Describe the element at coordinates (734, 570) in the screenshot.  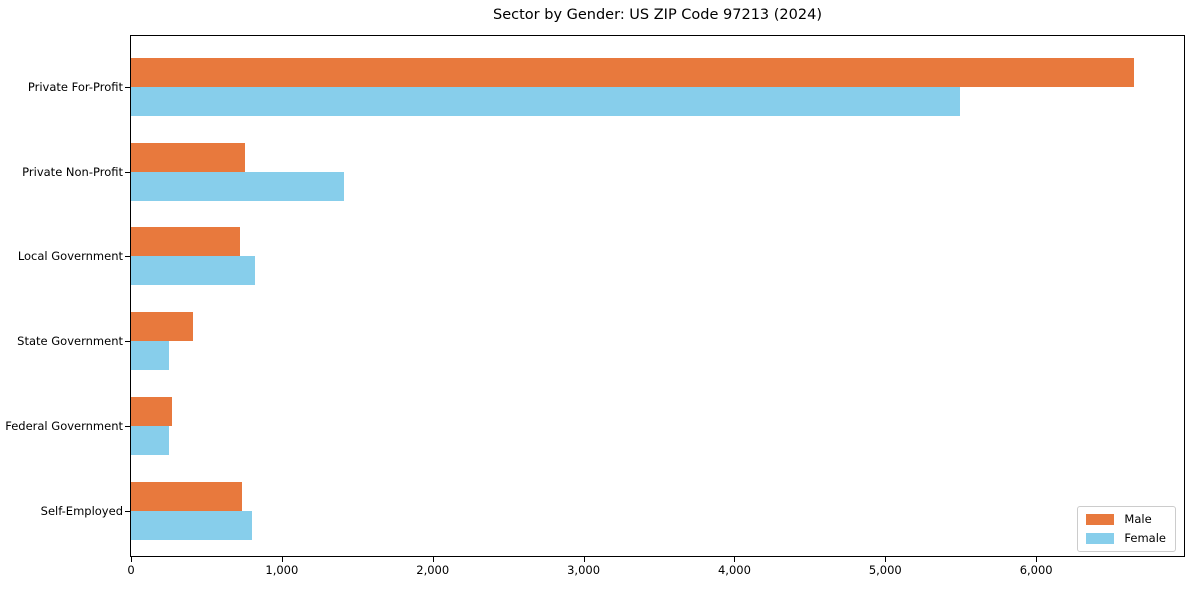
I see `x-tick-label-4000: 4,000` at that location.